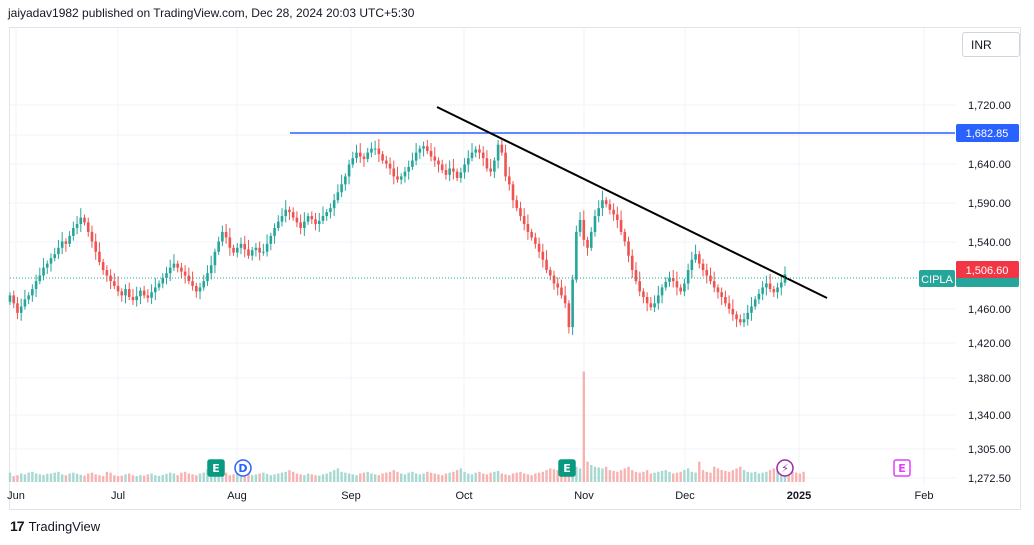 This screenshot has width=1034, height=545. Describe the element at coordinates (685, 496) in the screenshot. I see `x-tick-label: Dec` at that location.